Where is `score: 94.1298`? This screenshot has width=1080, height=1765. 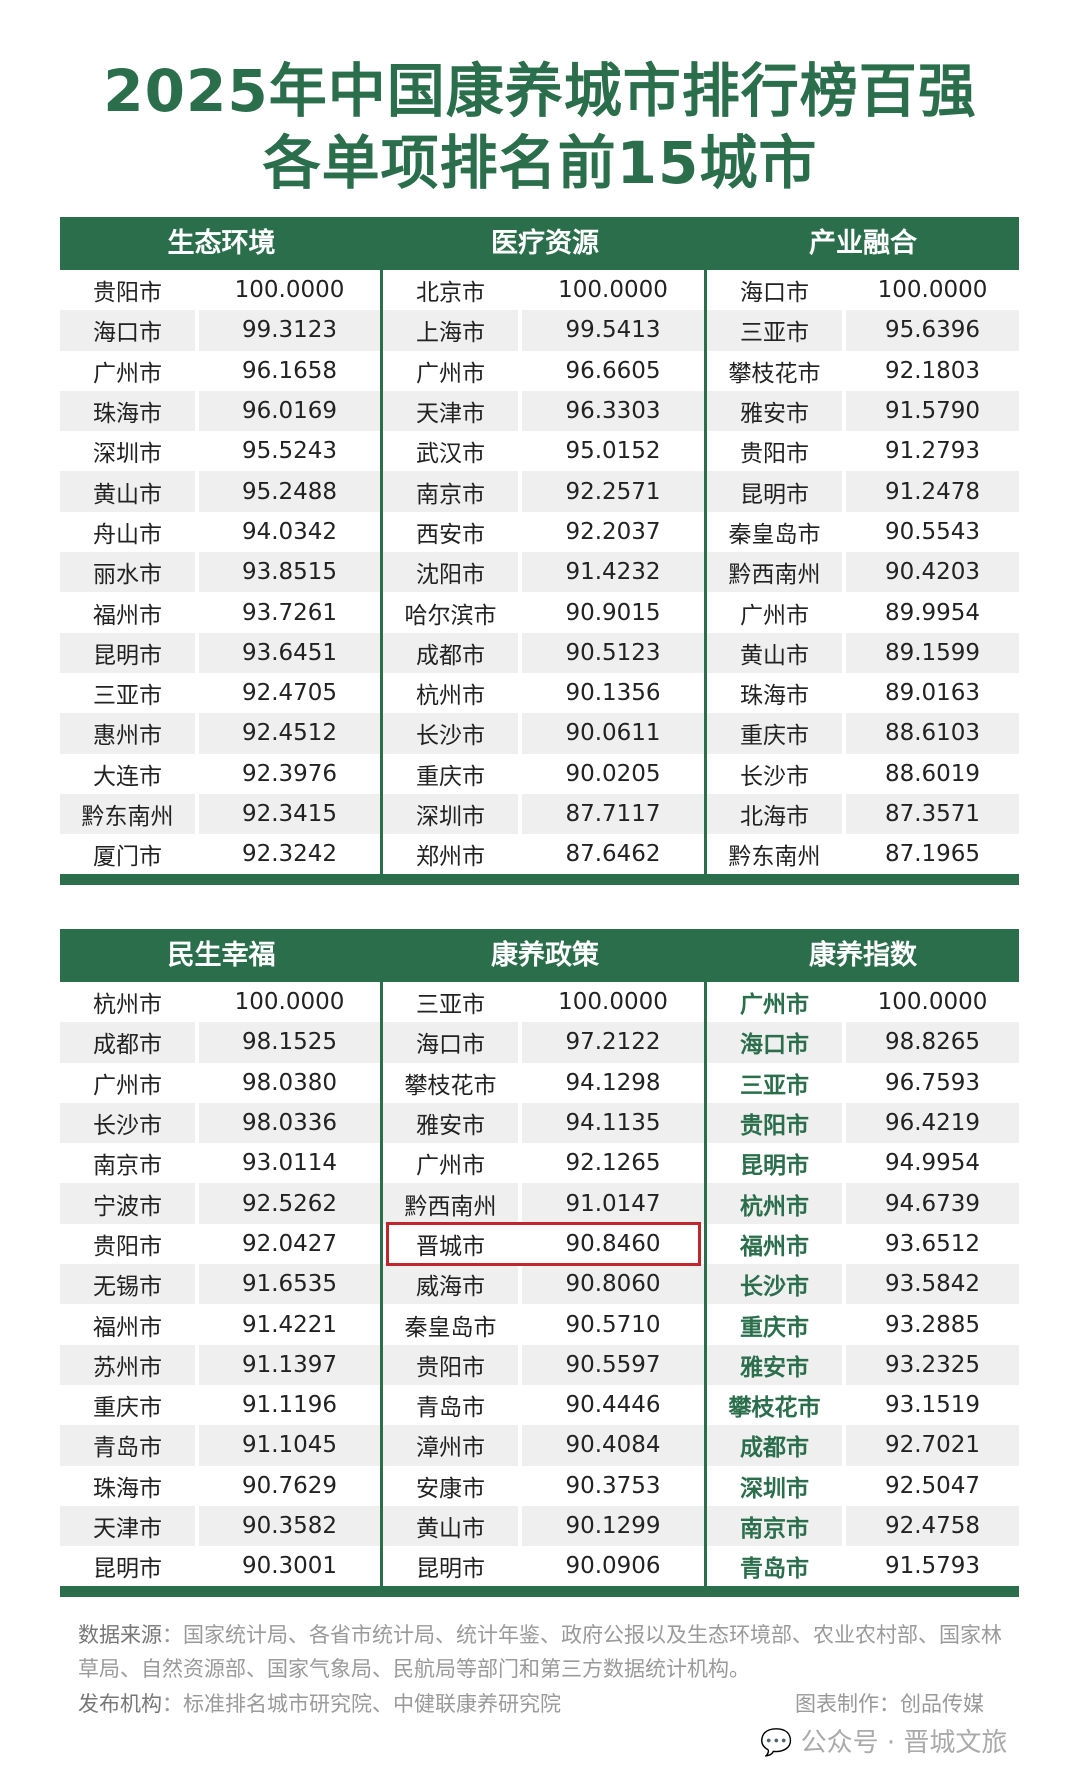 score: 94.1298 is located at coordinates (613, 1082).